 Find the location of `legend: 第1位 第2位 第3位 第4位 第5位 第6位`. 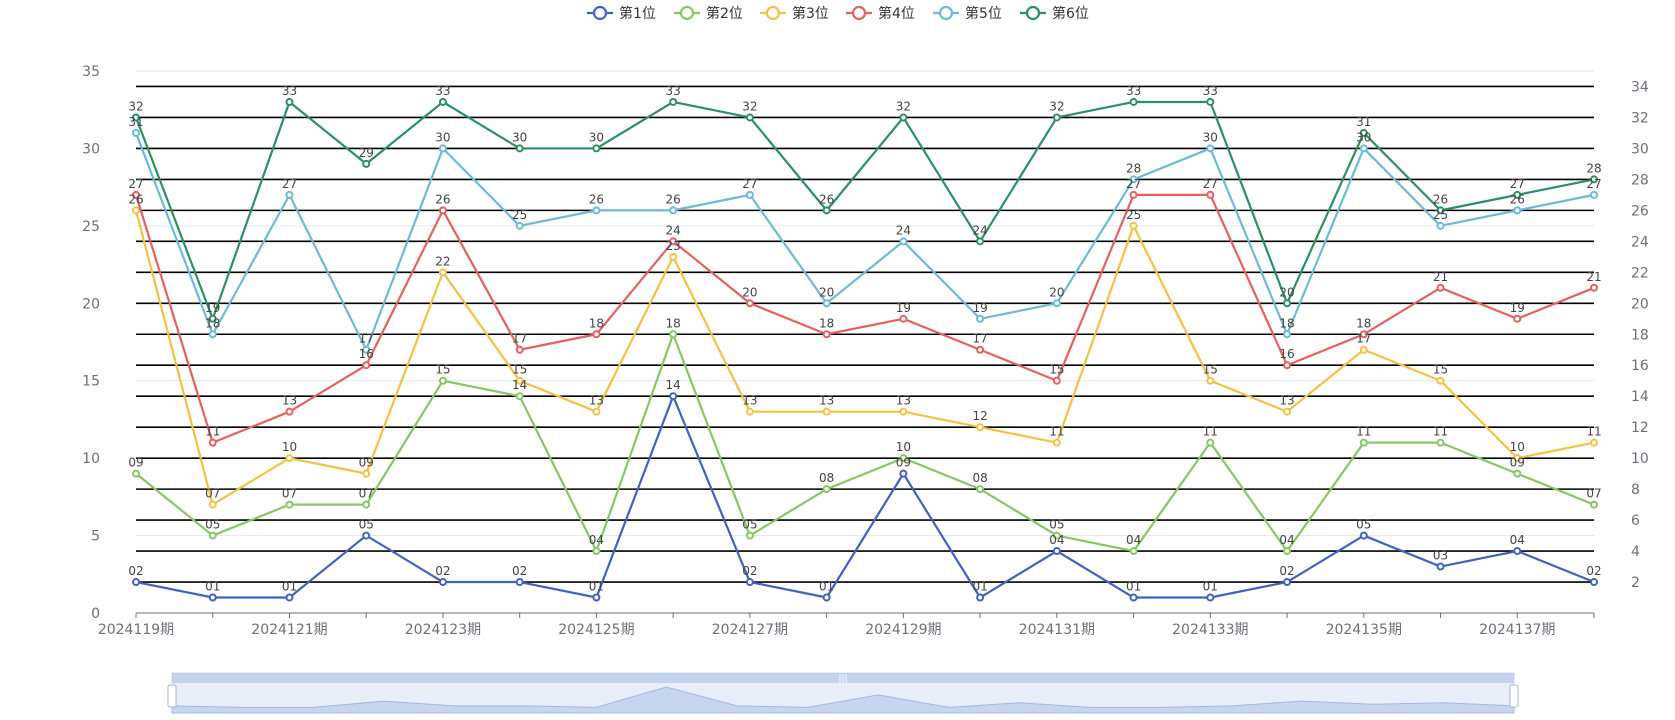

legend: 第1位 第2位 第3位 第4位 第5位 第6位 is located at coordinates (838, 13).